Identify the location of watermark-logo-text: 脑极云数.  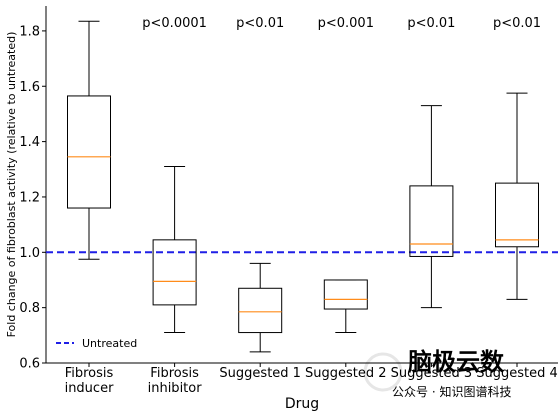
(456, 362).